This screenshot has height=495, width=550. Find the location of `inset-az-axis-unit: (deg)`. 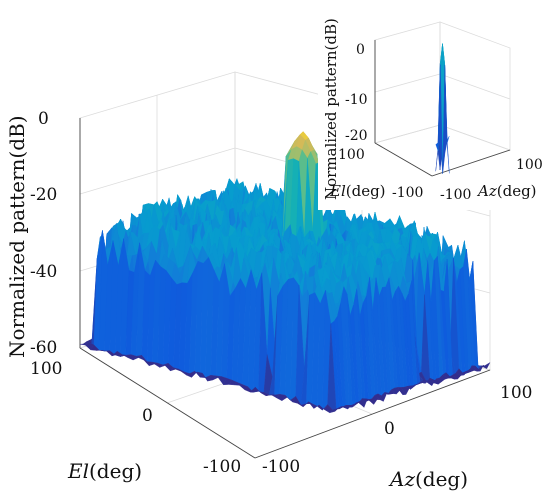

inset-az-axis-unit: (deg) is located at coordinates (517, 191).